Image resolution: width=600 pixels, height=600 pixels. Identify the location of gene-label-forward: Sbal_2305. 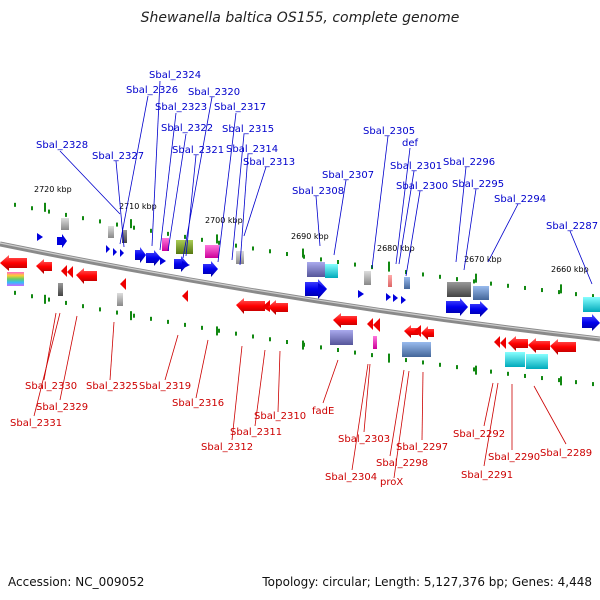
(389, 131).